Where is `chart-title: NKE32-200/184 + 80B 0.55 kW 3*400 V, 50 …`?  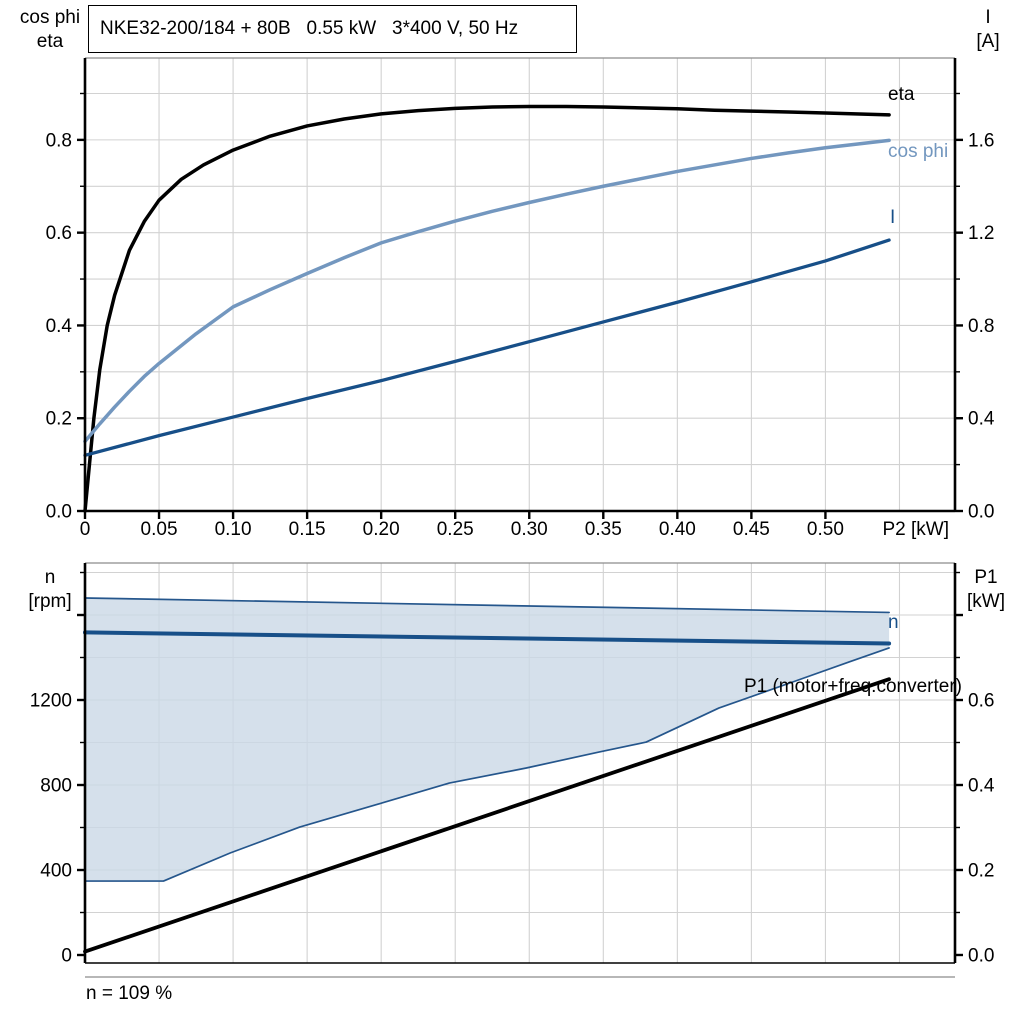 chart-title: NKE32-200/184 + 80B 0.55 kW 3*400 V, 50 … is located at coordinates (309, 28).